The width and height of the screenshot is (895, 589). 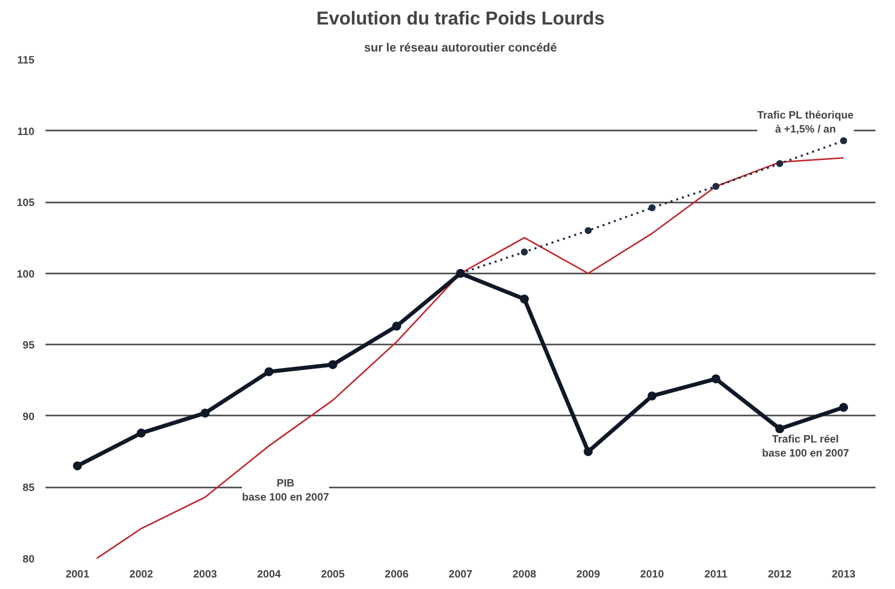 What do you see at coordinates (805, 122) in the screenshot?
I see `annotation: Trafic PL théorique à +1,5% / an` at bounding box center [805, 122].